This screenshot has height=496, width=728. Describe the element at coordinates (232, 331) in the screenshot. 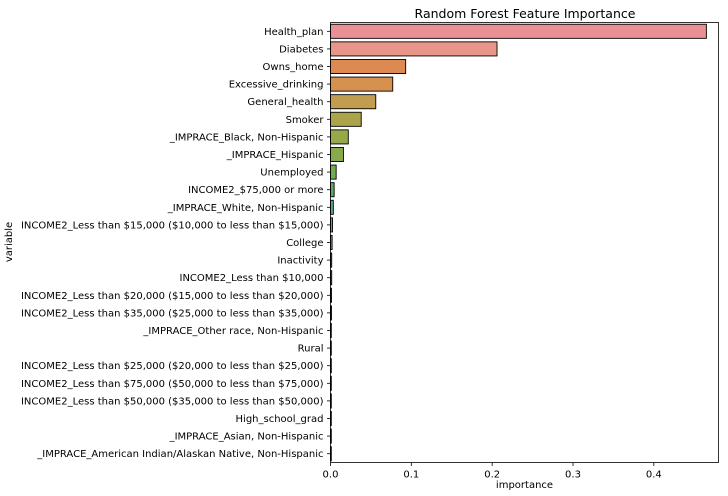

I see `y-tick-label: _IMPRACE_Other race, Non-Hispanic` at that location.